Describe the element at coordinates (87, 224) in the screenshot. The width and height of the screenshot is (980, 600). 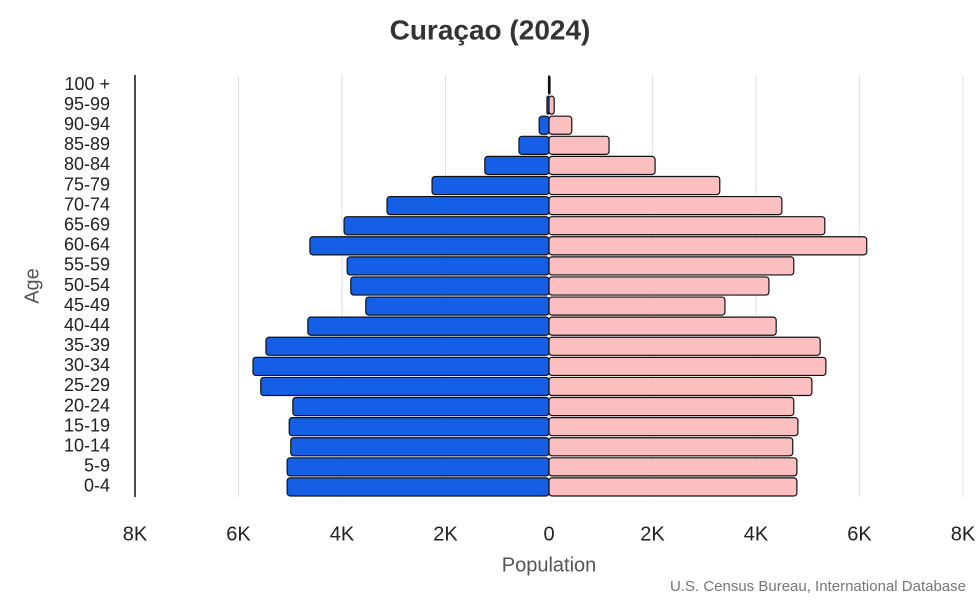
I see `y-tick-label: 65-69` at that location.